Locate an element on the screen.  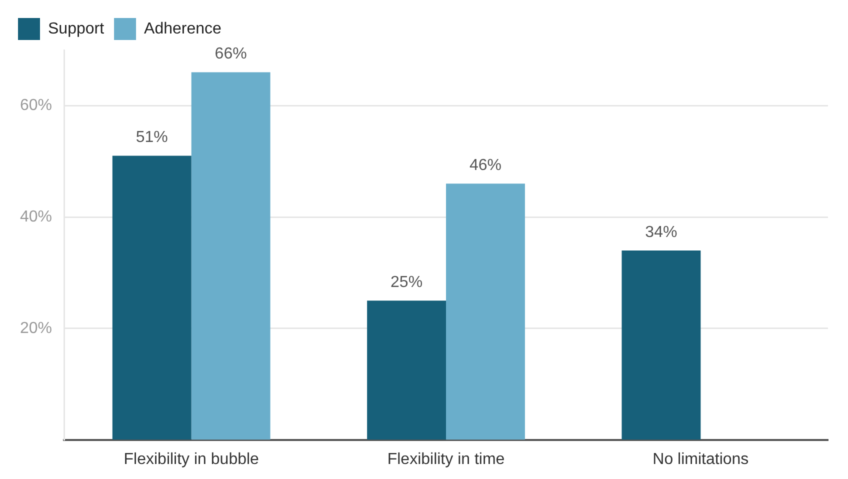
data-label: 25% is located at coordinates (406, 282).